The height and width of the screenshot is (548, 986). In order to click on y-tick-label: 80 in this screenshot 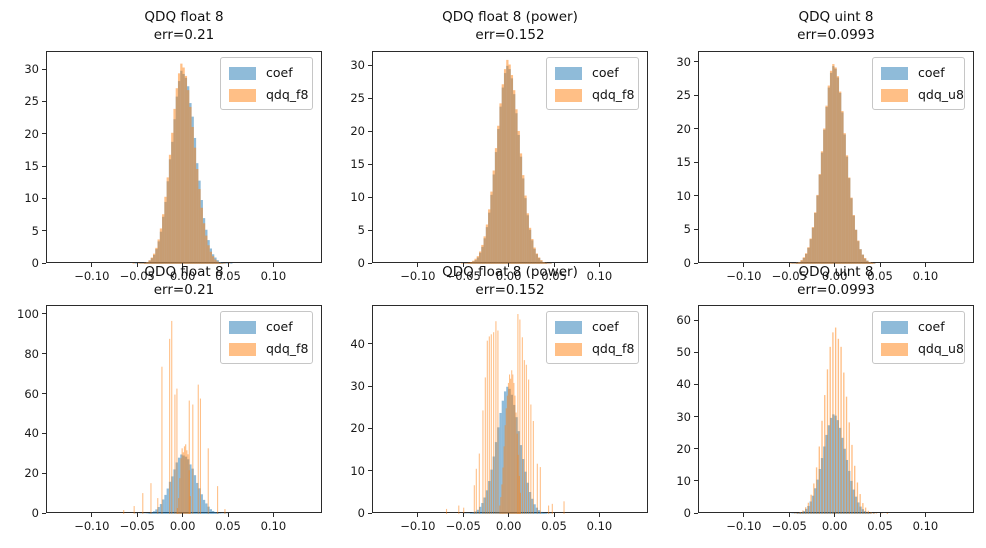, I will do `click(31, 353)`.